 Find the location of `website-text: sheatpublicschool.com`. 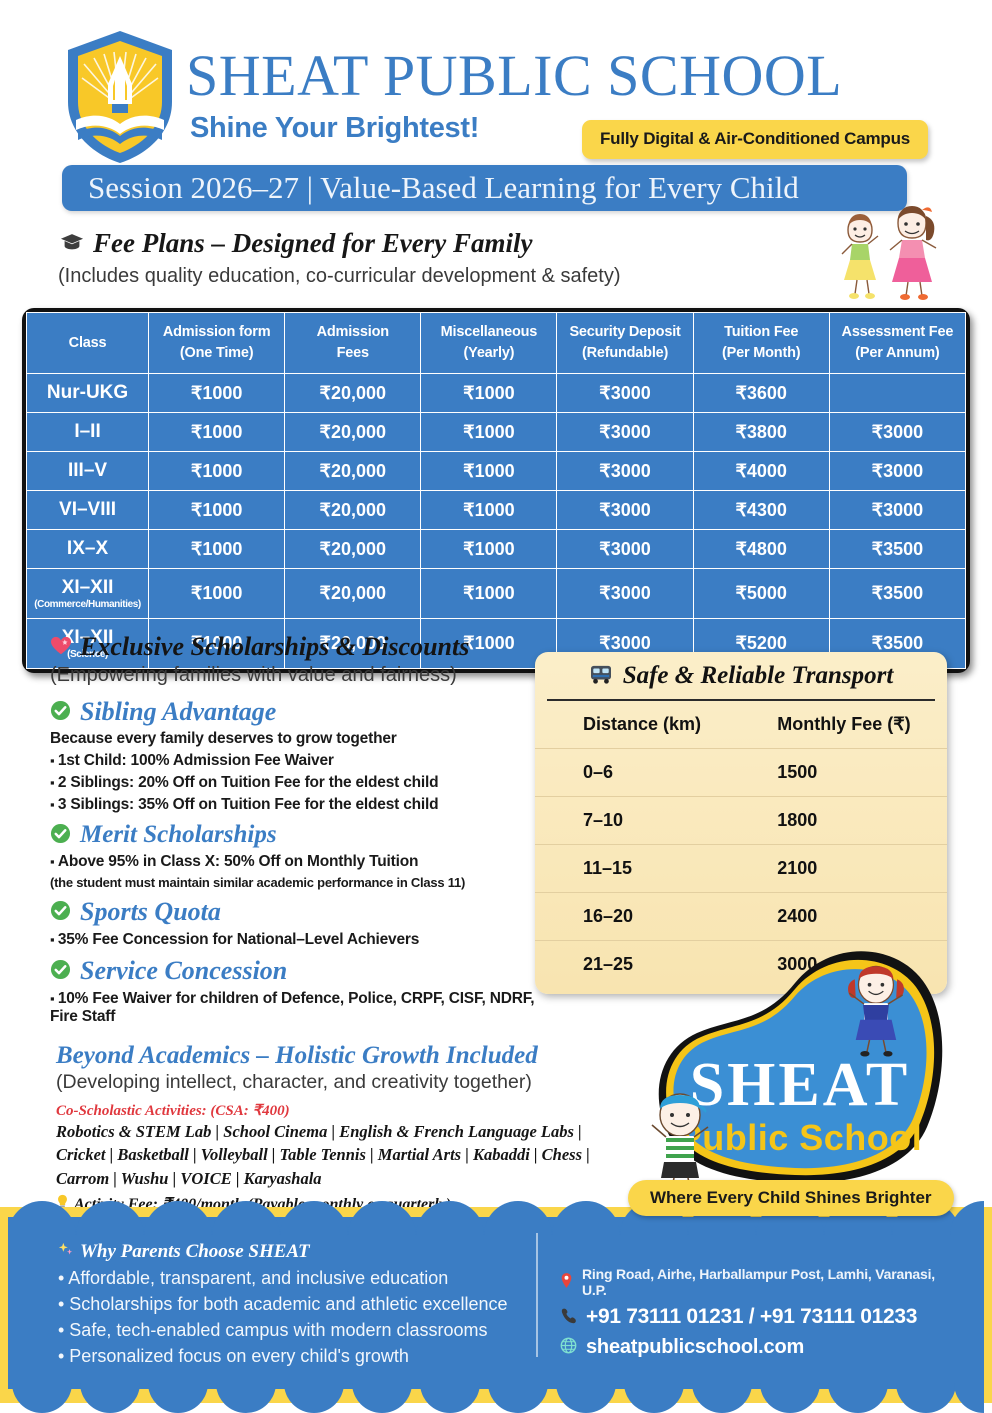

website-text: sheatpublicschool.com is located at coordinates (695, 1347).